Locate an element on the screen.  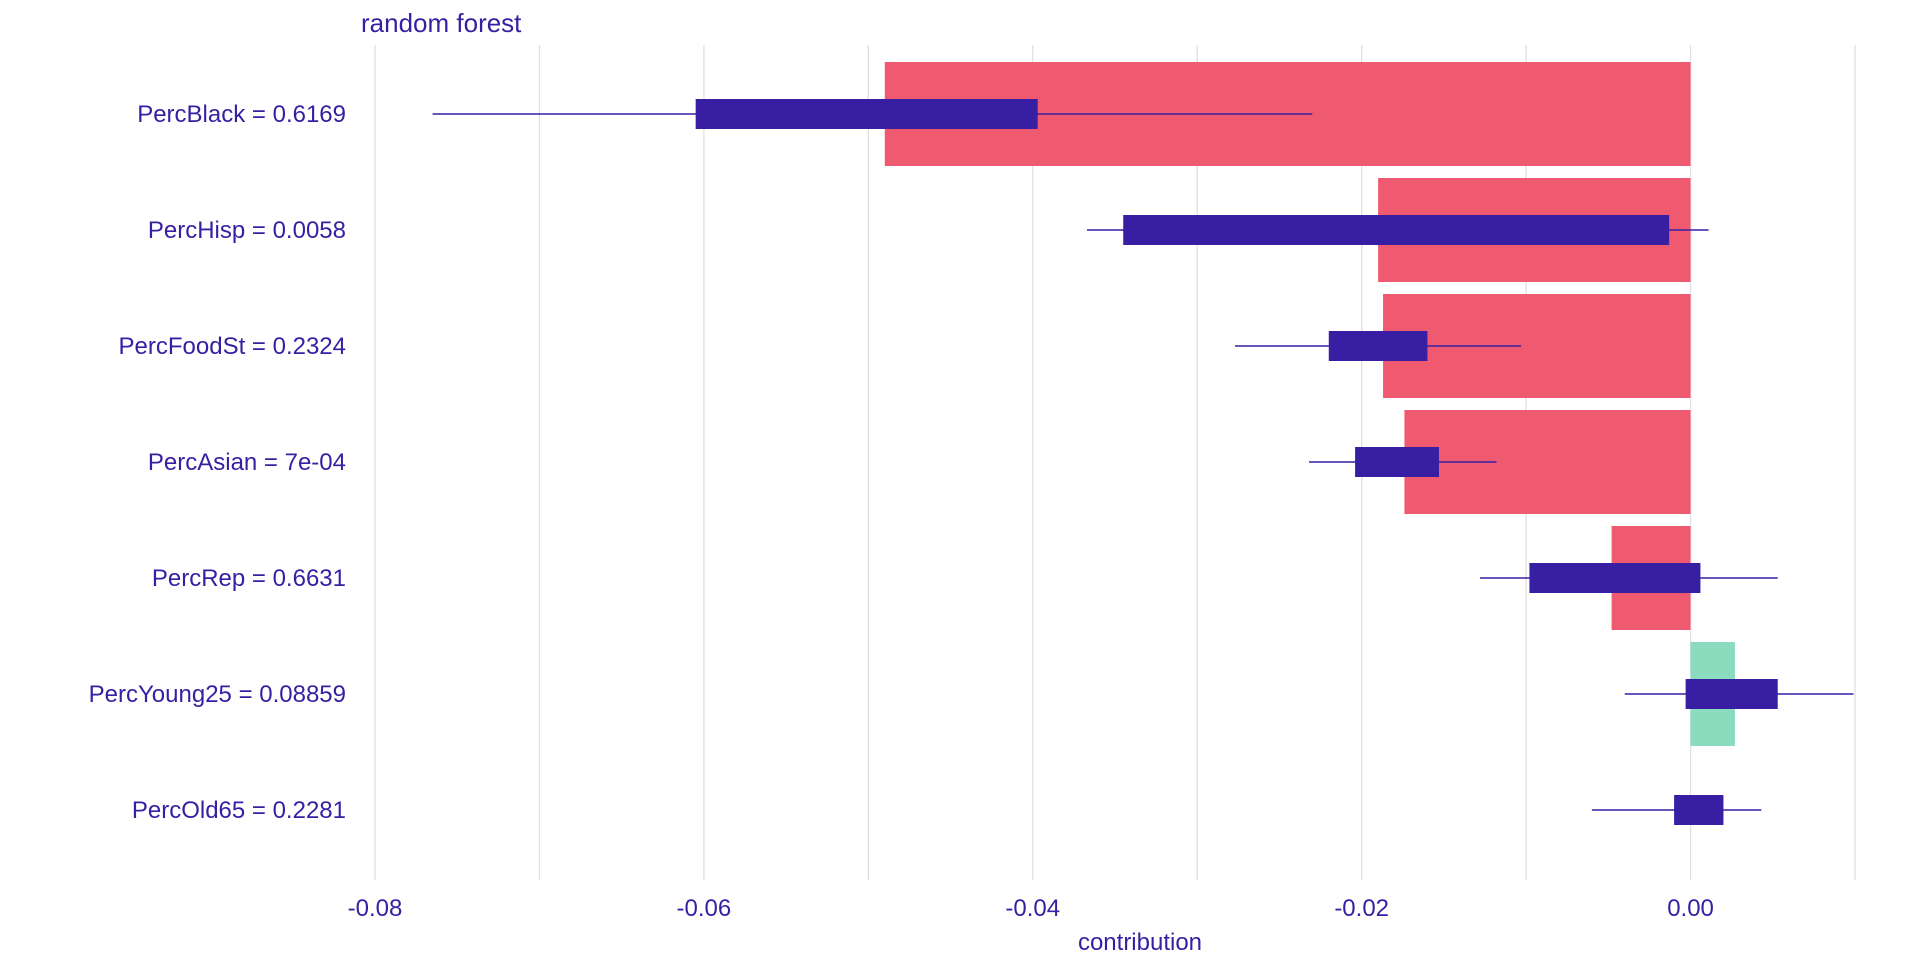
x-axis-label: contribution is located at coordinates (1140, 942).